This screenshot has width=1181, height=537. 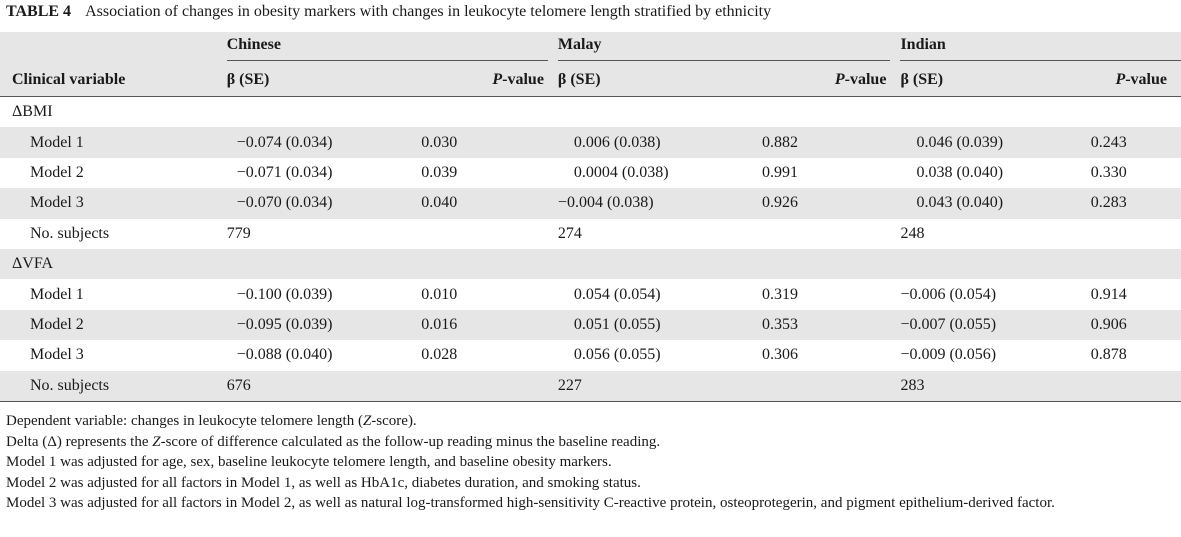 What do you see at coordinates (477, 233) in the screenshot?
I see `subjects-row: No. subjects 779 274 248` at bounding box center [477, 233].